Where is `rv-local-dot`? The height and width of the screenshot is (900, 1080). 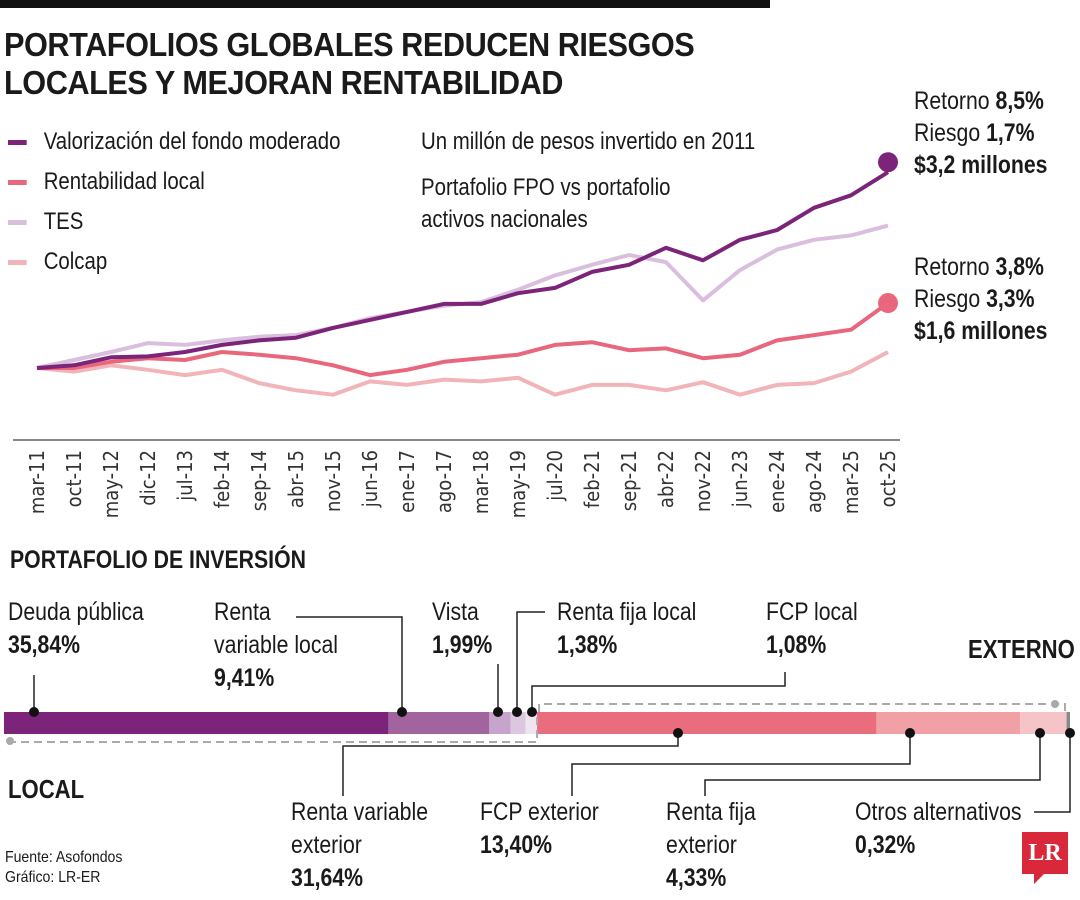
rv-local-dot is located at coordinates (402, 712).